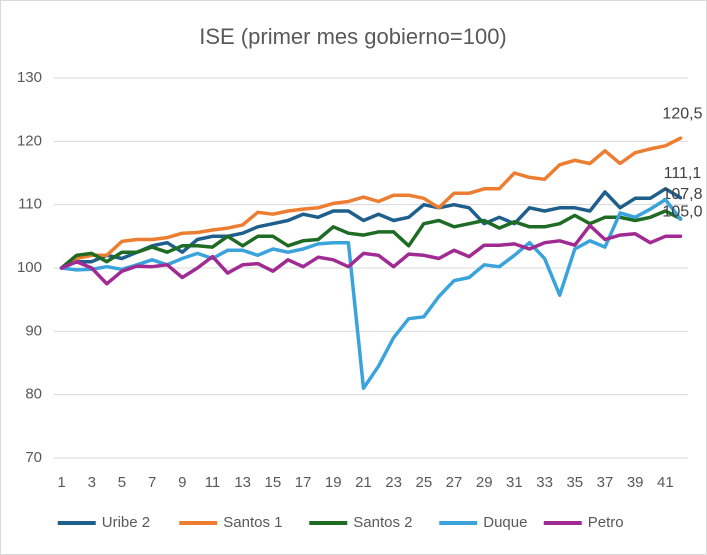  What do you see at coordinates (514, 482) in the screenshot?
I see `x-tick-label: 31` at bounding box center [514, 482].